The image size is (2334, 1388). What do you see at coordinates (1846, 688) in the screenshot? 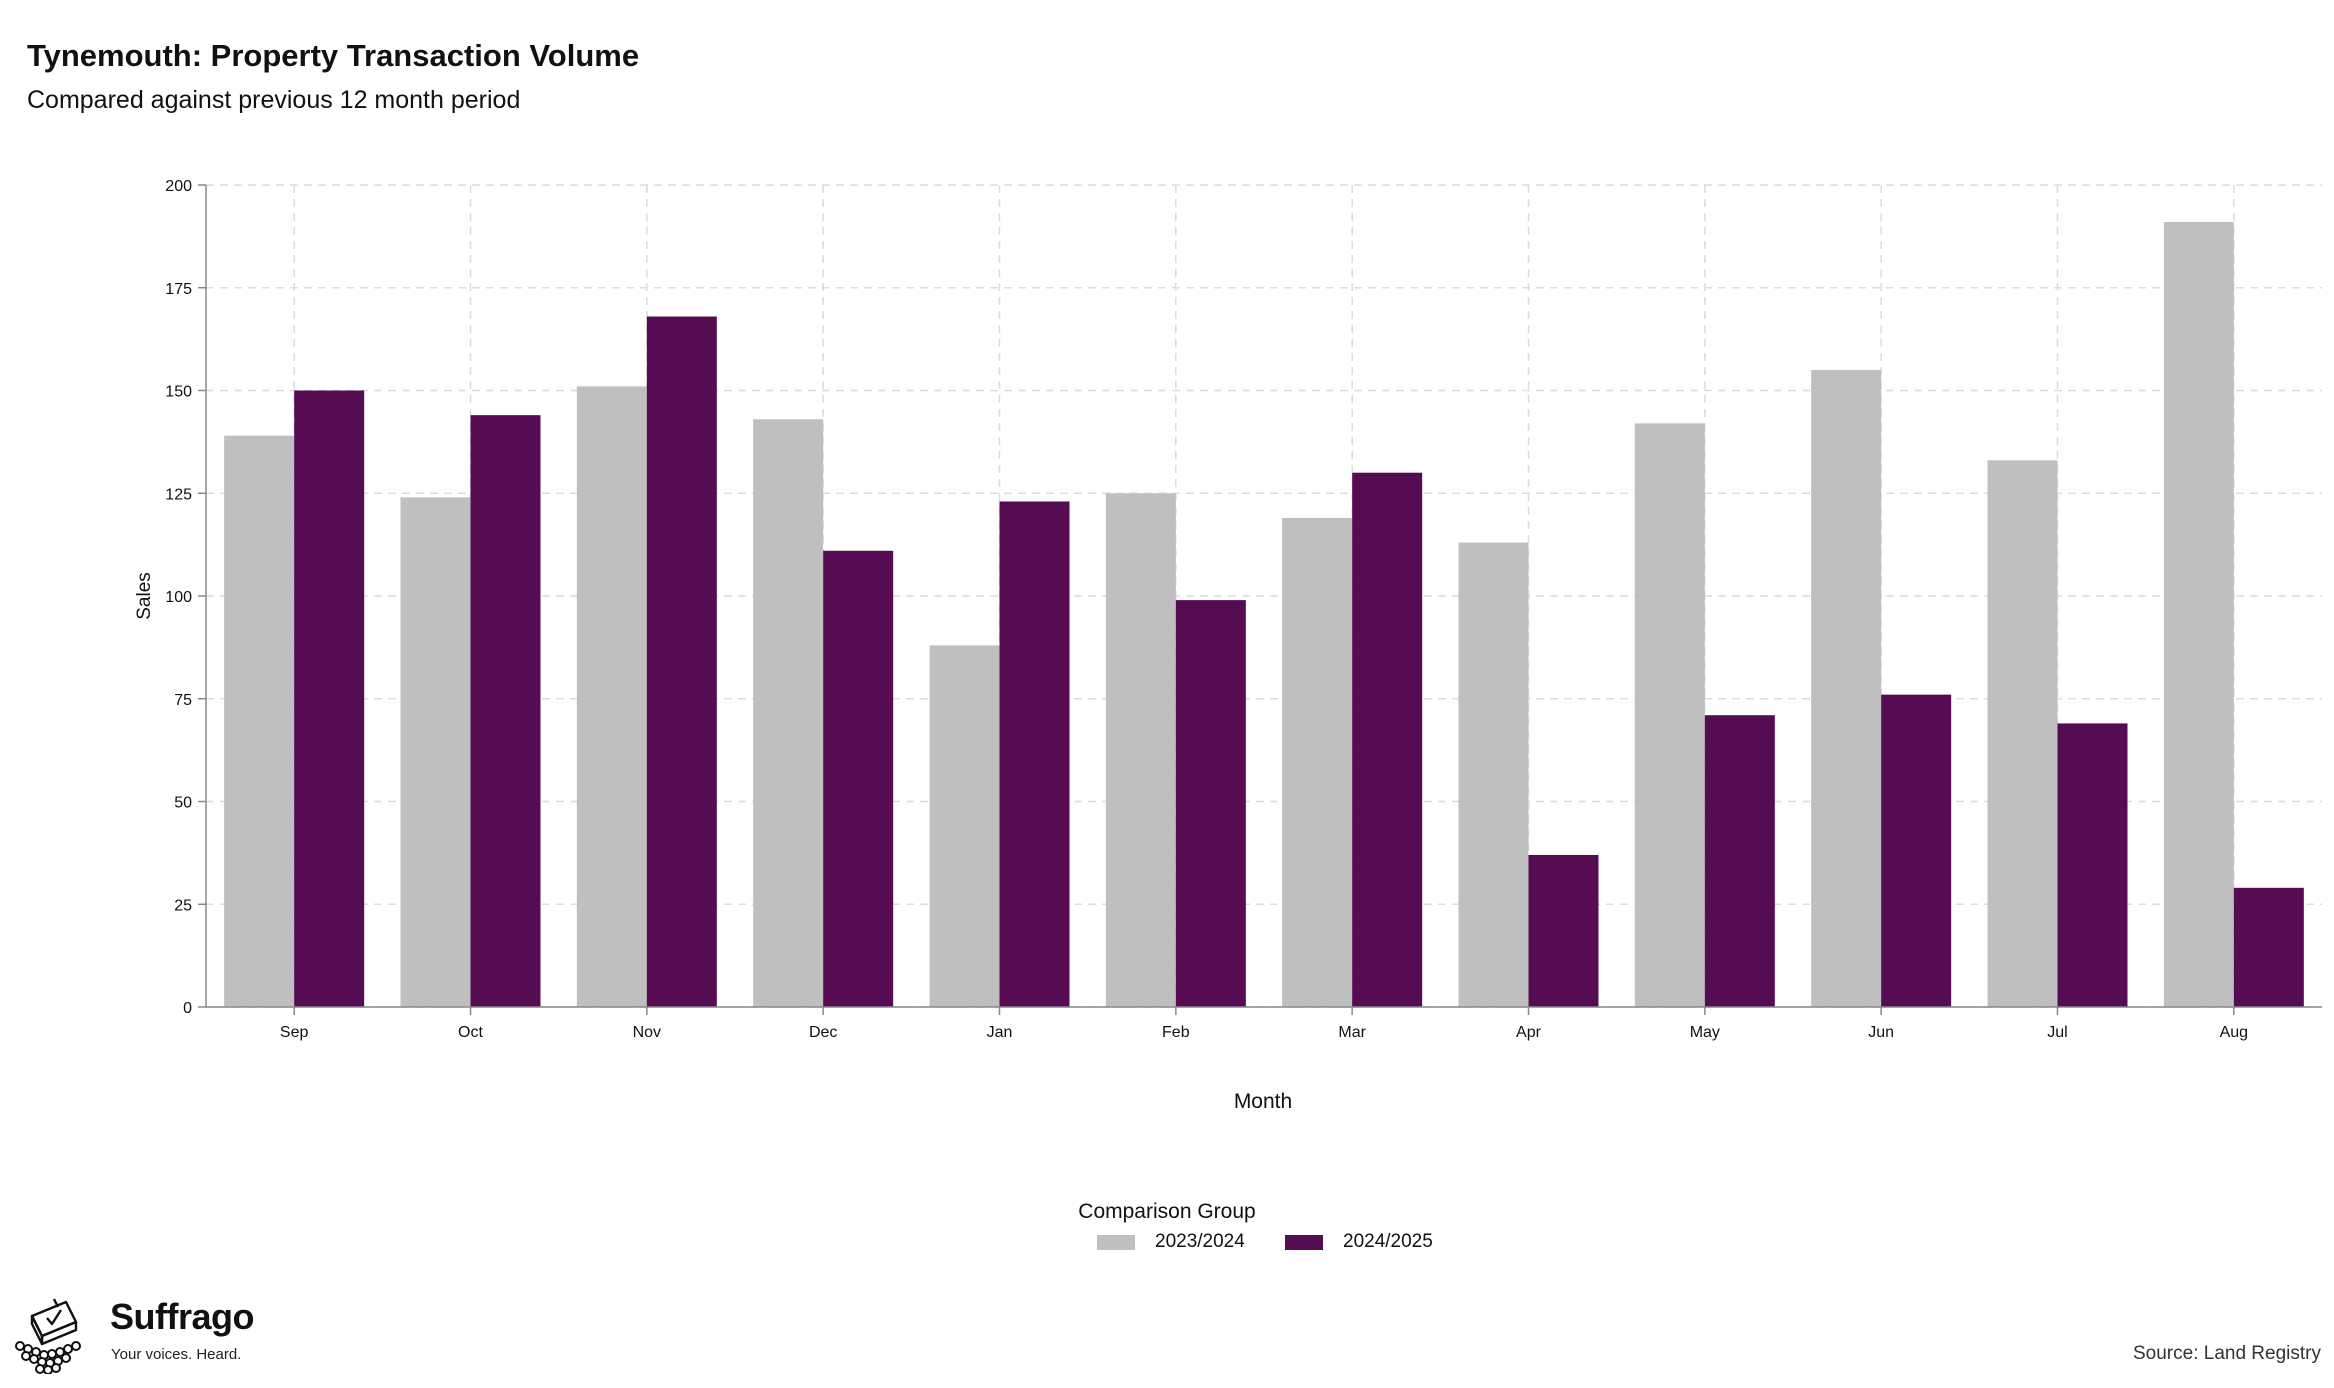
I see `bar-2023-2024-jun` at bounding box center [1846, 688].